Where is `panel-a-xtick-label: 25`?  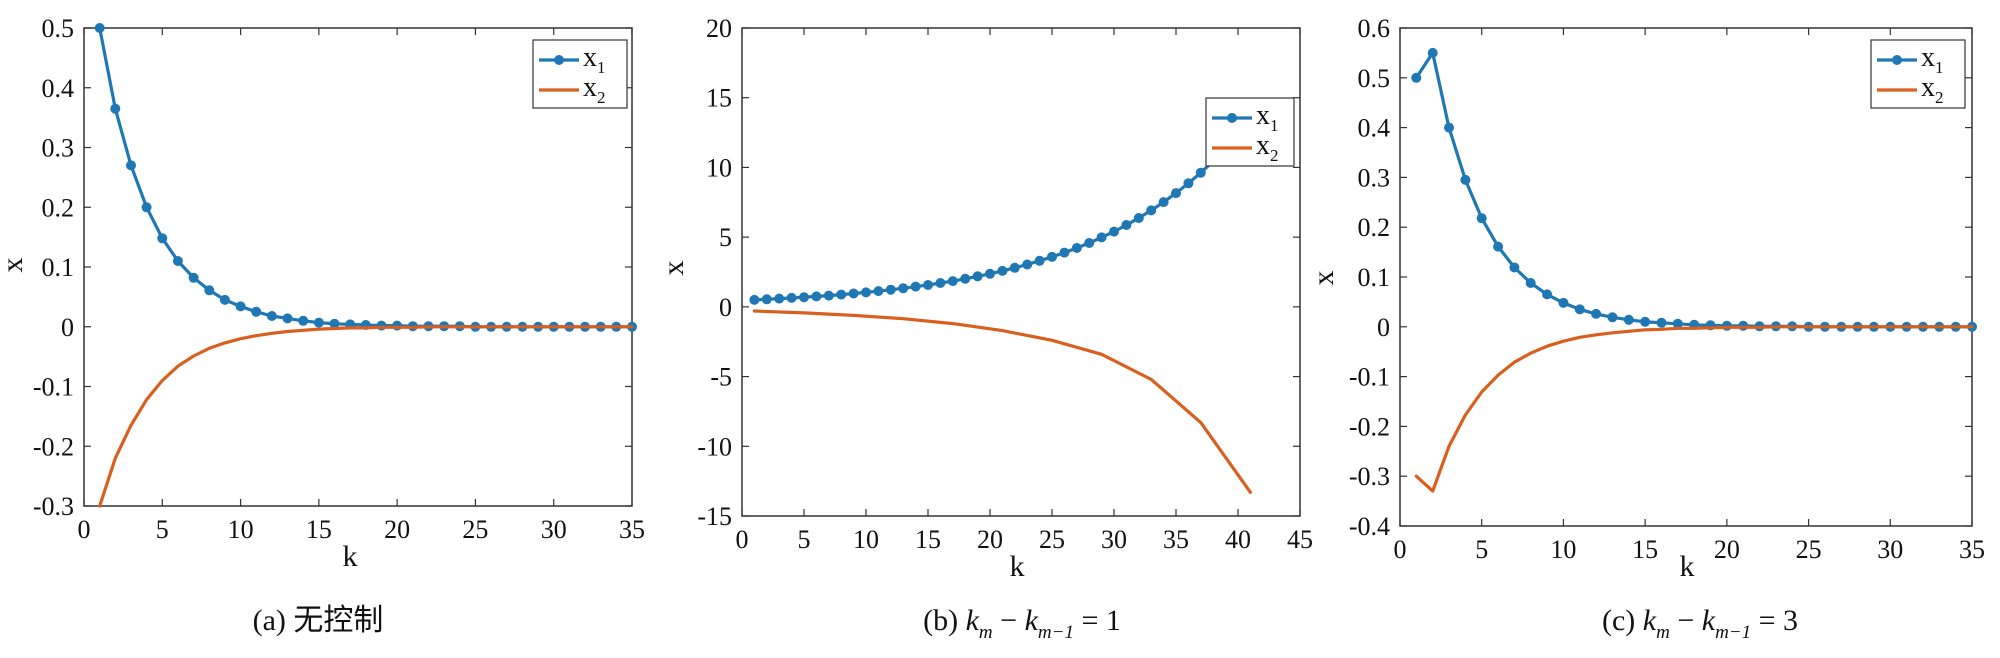
panel-a-xtick-label: 25 is located at coordinates (475, 529).